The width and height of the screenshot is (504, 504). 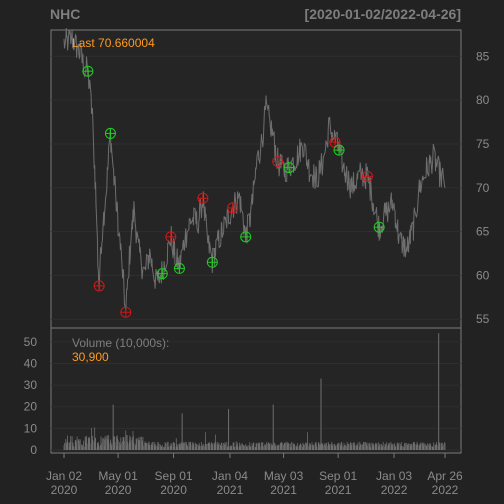 What do you see at coordinates (65, 14) in the screenshot?
I see `chart-symbol: NHC` at bounding box center [65, 14].